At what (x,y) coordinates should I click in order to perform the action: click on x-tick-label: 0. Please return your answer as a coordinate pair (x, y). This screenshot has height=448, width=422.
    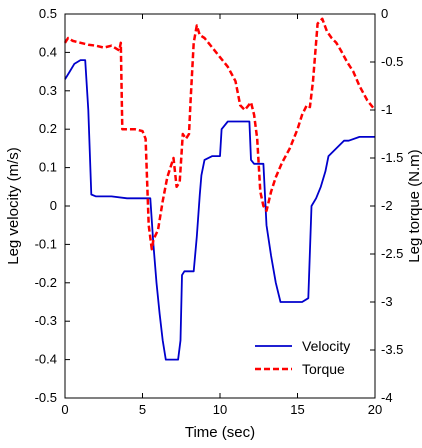
    Looking at the image, I should click on (64, 409).